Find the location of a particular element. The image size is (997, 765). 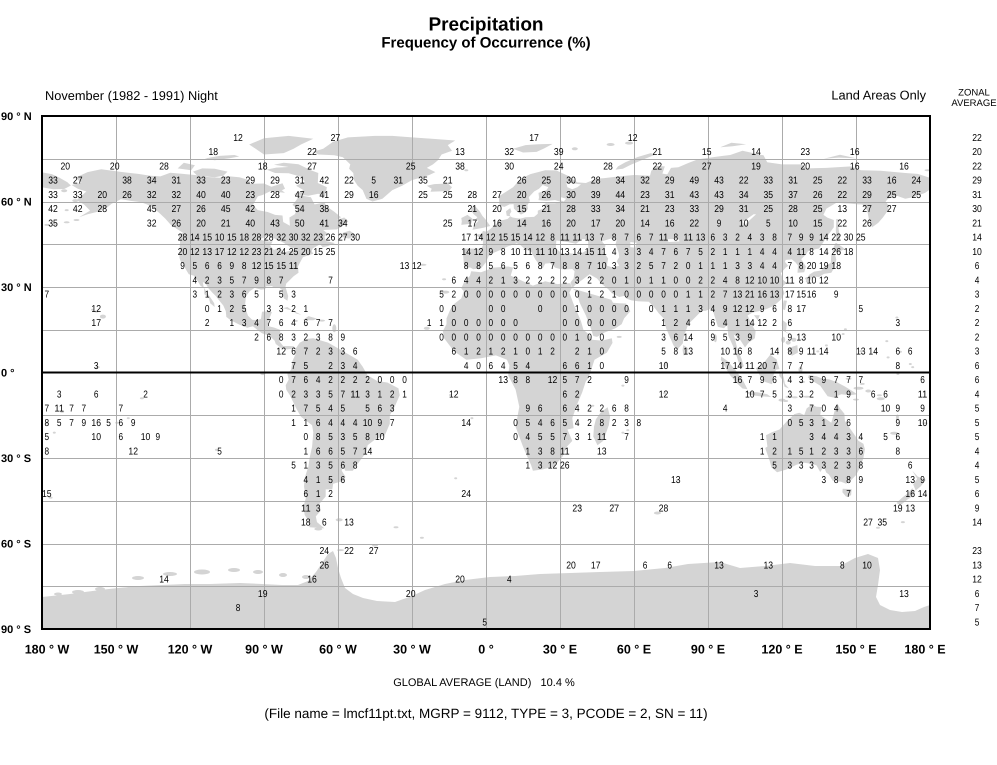

svg-text: 90 ° W is located at coordinates (264, 650).